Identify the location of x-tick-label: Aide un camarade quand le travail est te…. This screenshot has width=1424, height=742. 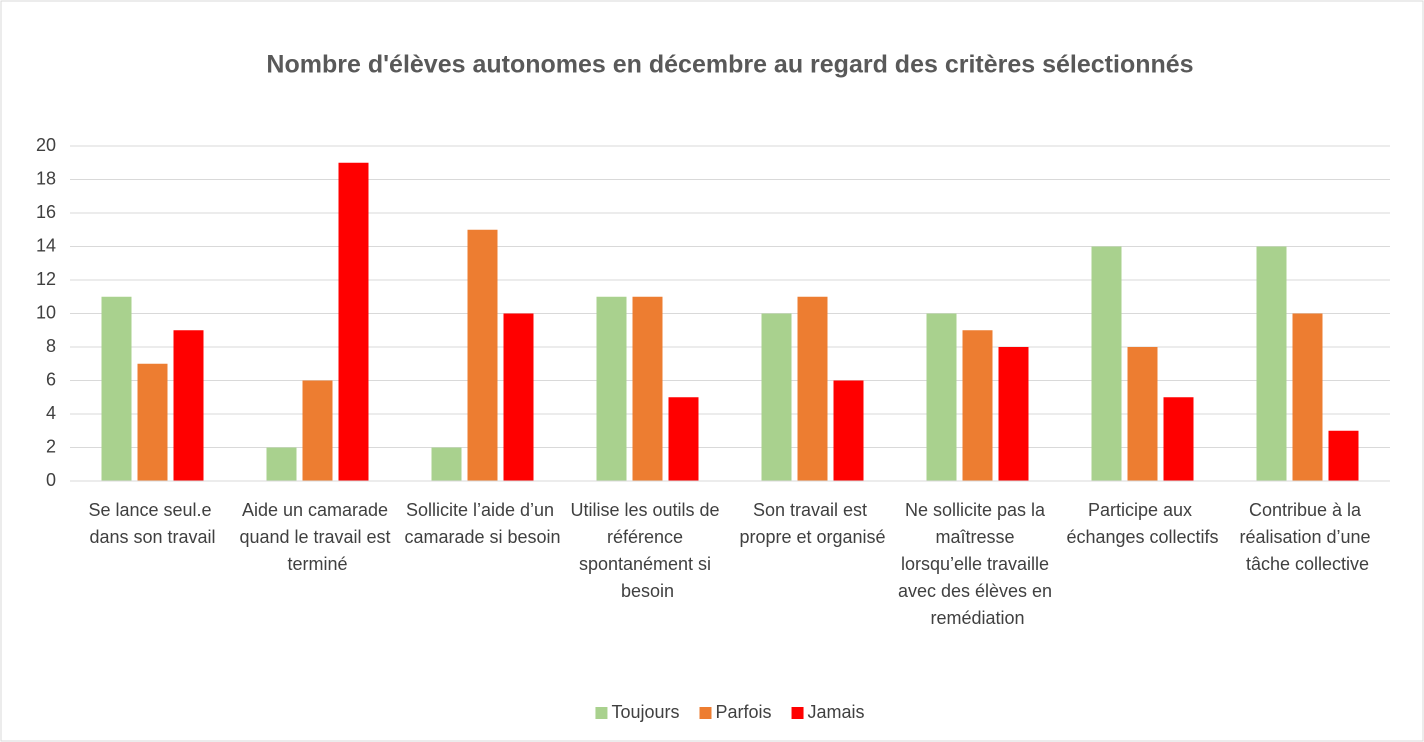
(317, 537).